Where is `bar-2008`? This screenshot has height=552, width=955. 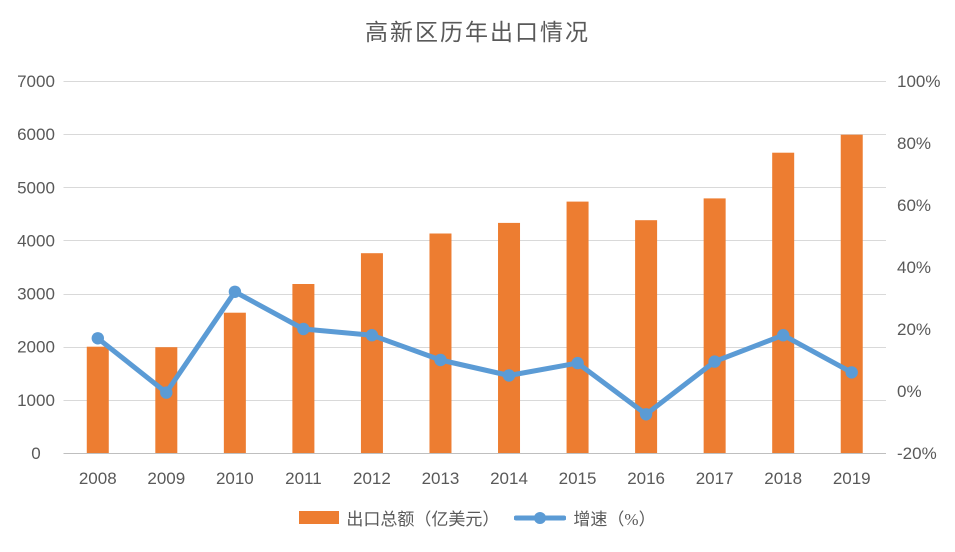
bar-2008 is located at coordinates (97, 399).